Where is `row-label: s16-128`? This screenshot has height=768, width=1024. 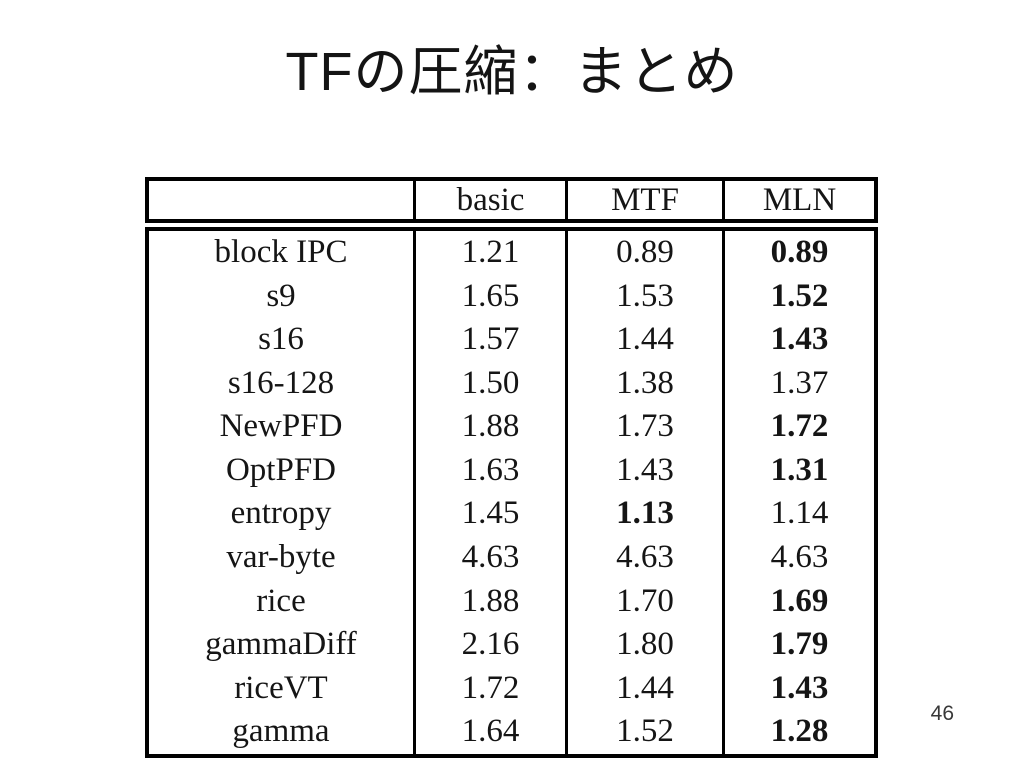 row-label: s16-128 is located at coordinates (281, 382).